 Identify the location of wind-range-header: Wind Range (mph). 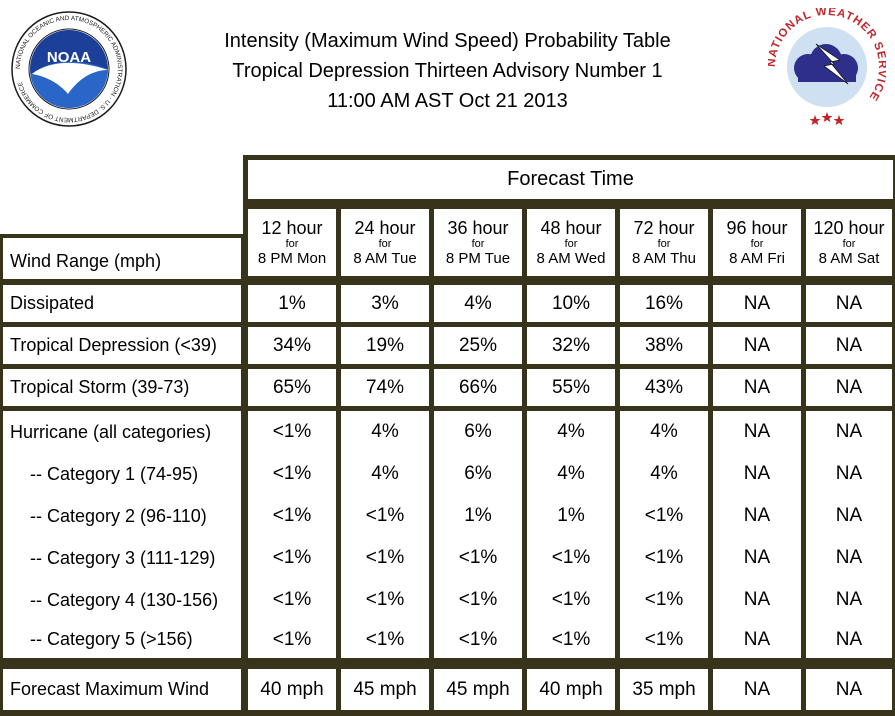
(122, 258).